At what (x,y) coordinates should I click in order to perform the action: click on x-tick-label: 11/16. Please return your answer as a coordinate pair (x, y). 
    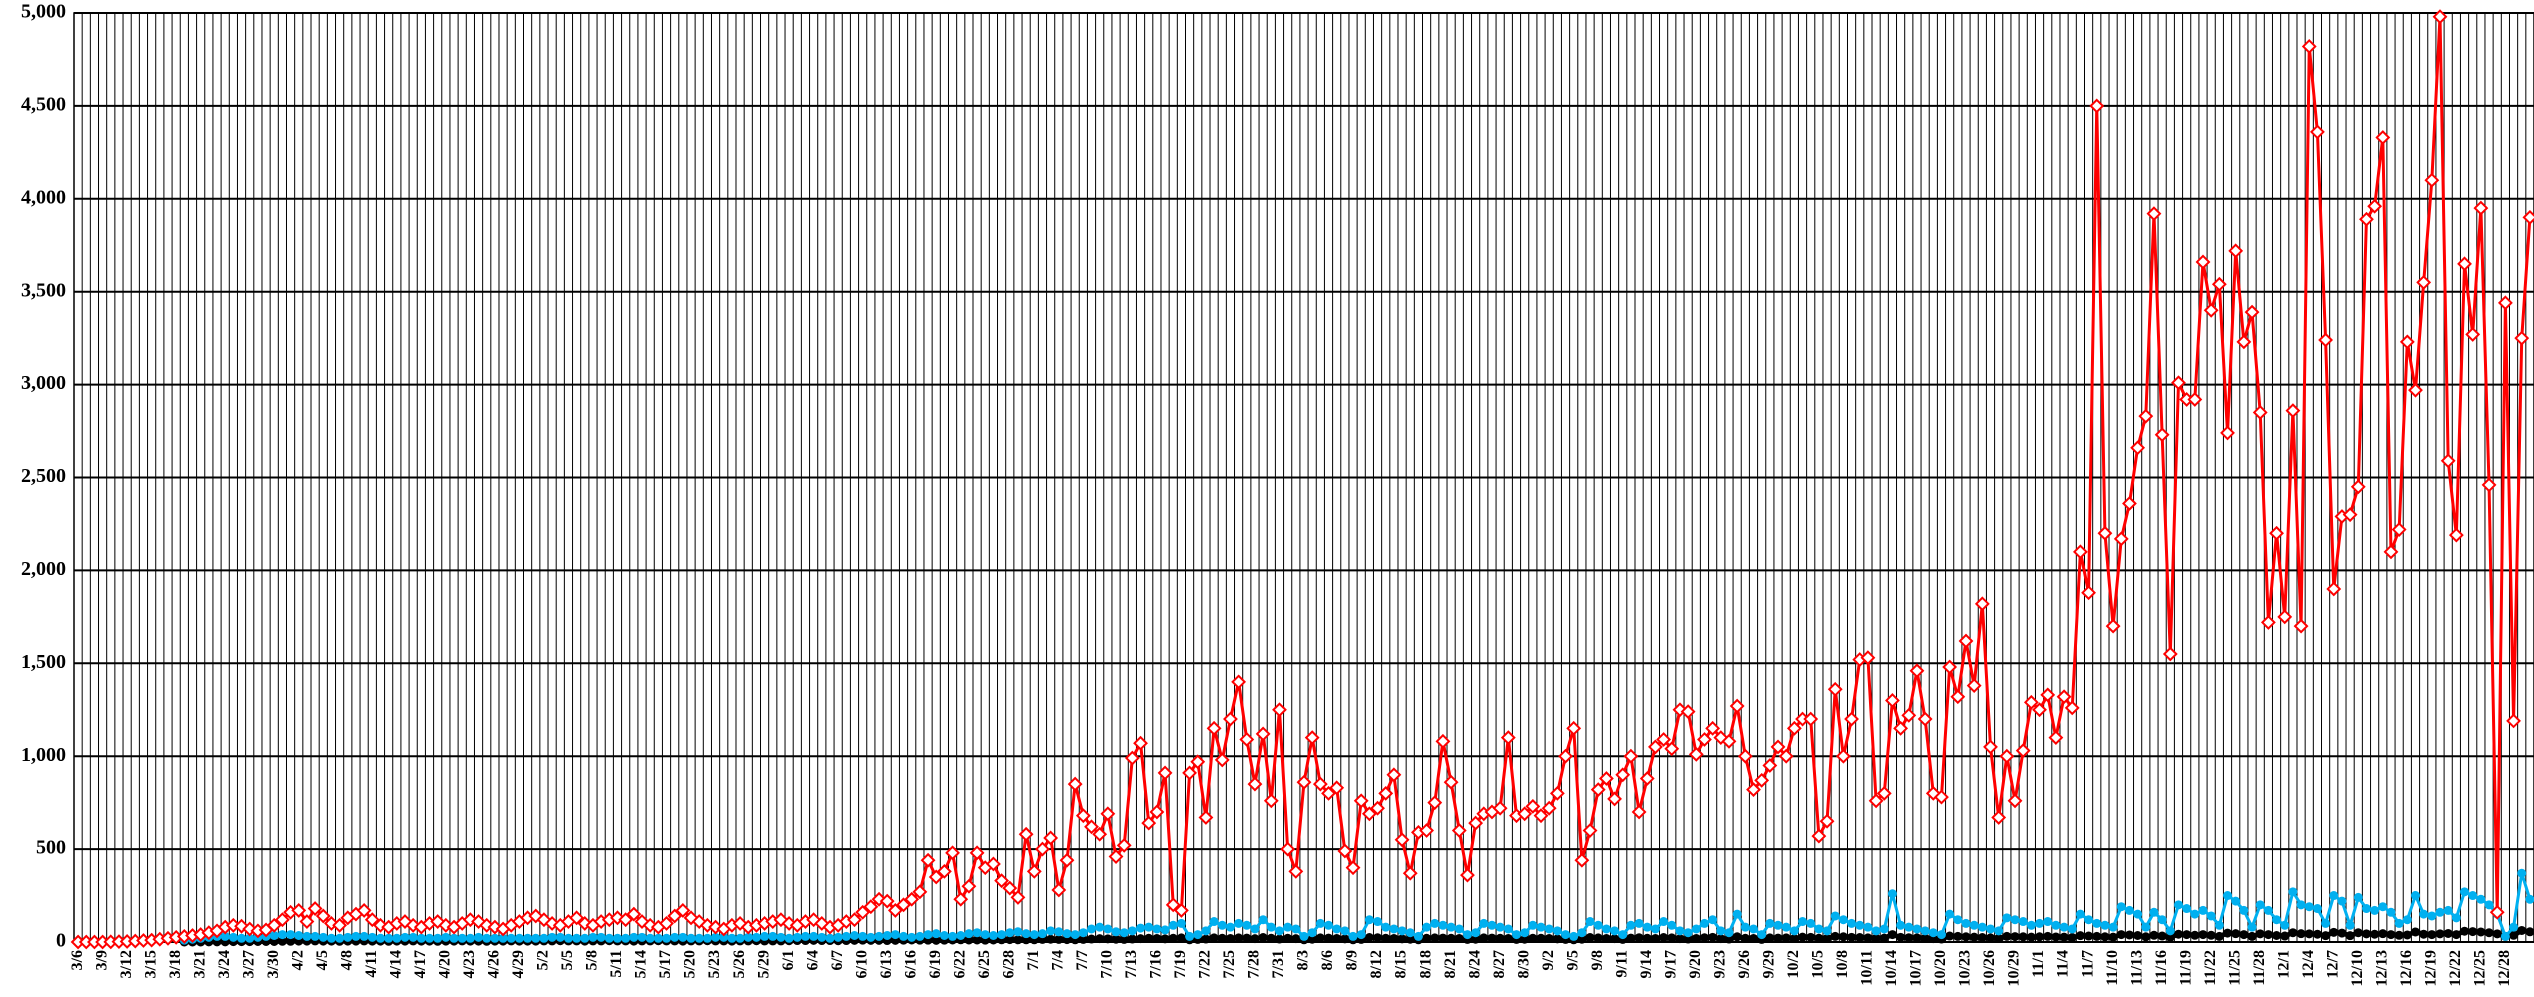
    Looking at the image, I should click on (2161, 968).